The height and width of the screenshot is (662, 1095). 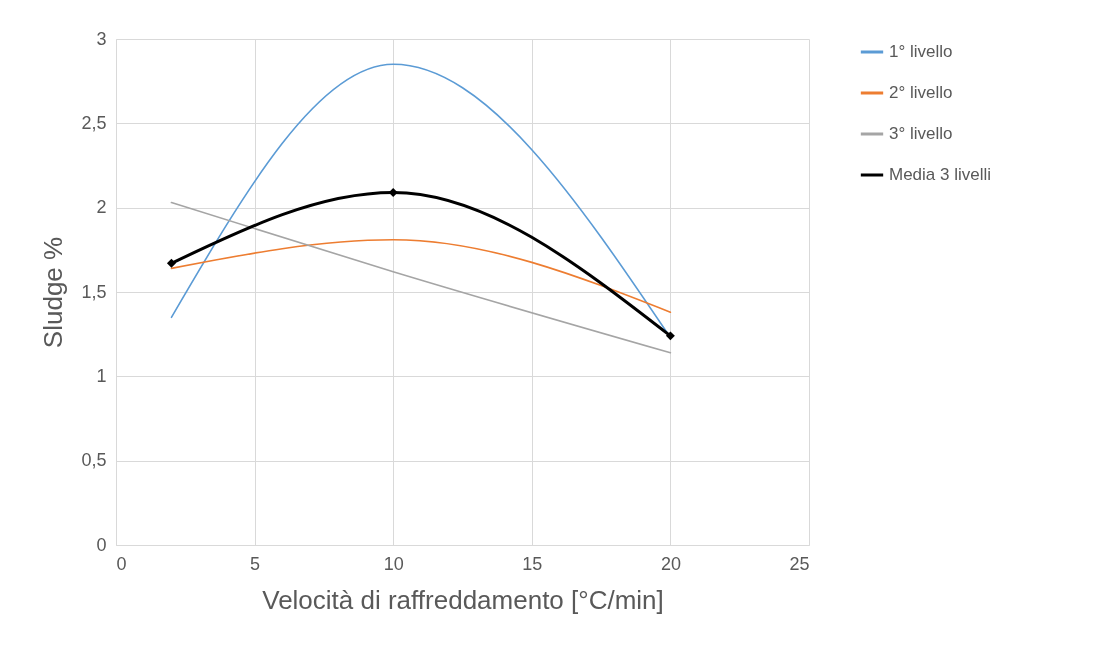 What do you see at coordinates (532, 563) in the screenshot?
I see `x-tick-label: 15` at bounding box center [532, 563].